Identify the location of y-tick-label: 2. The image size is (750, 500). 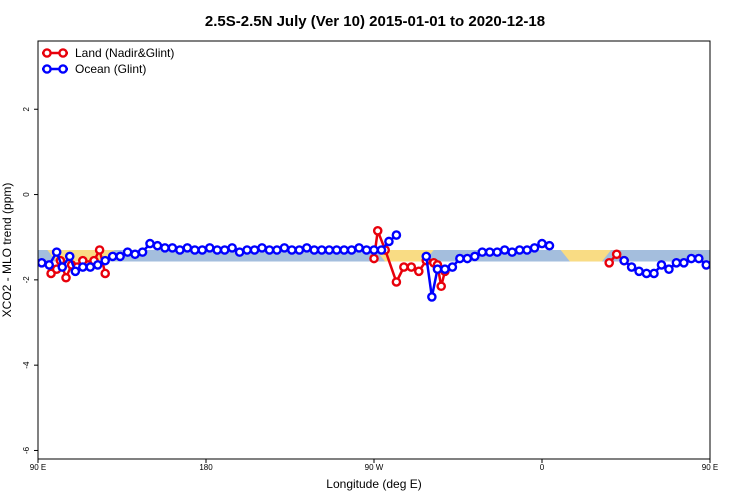
(26, 108).